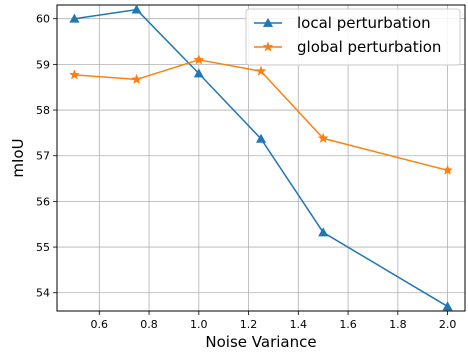  I want to click on y-tick-label: 59, so click(43, 64).